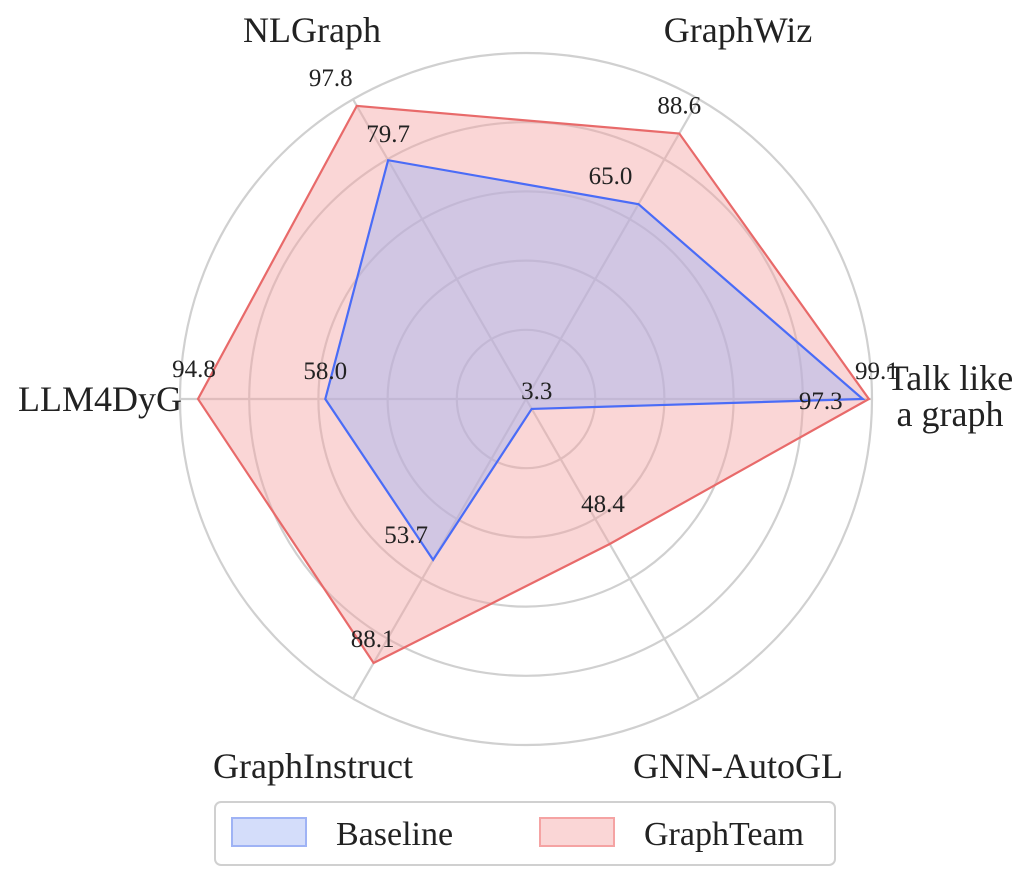 The image size is (1032, 887). Describe the element at coordinates (877, 371) in the screenshot. I see `value-label-graphteam: 99.1` at that location.